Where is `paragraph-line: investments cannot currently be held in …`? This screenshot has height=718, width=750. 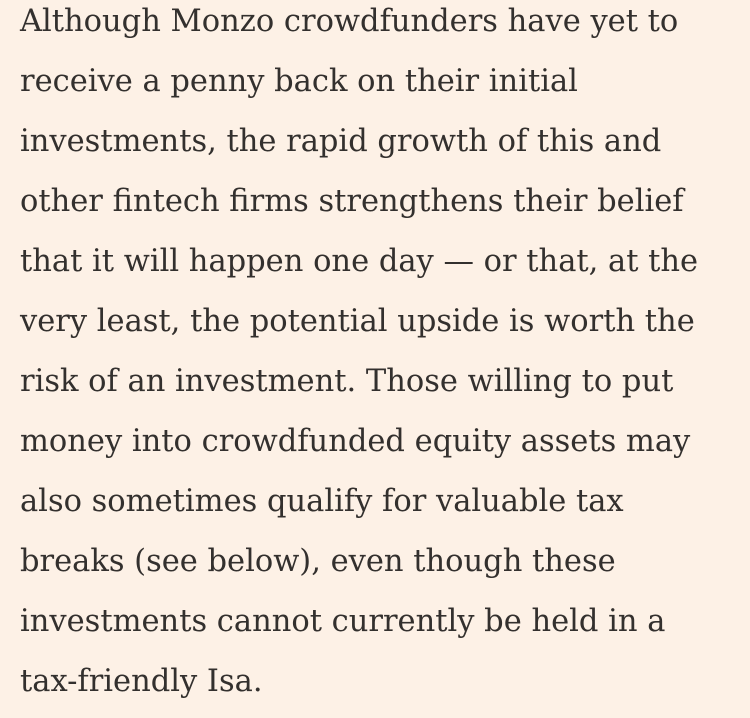 paragraph-line: investments cannot currently be held in … is located at coordinates (343, 621).